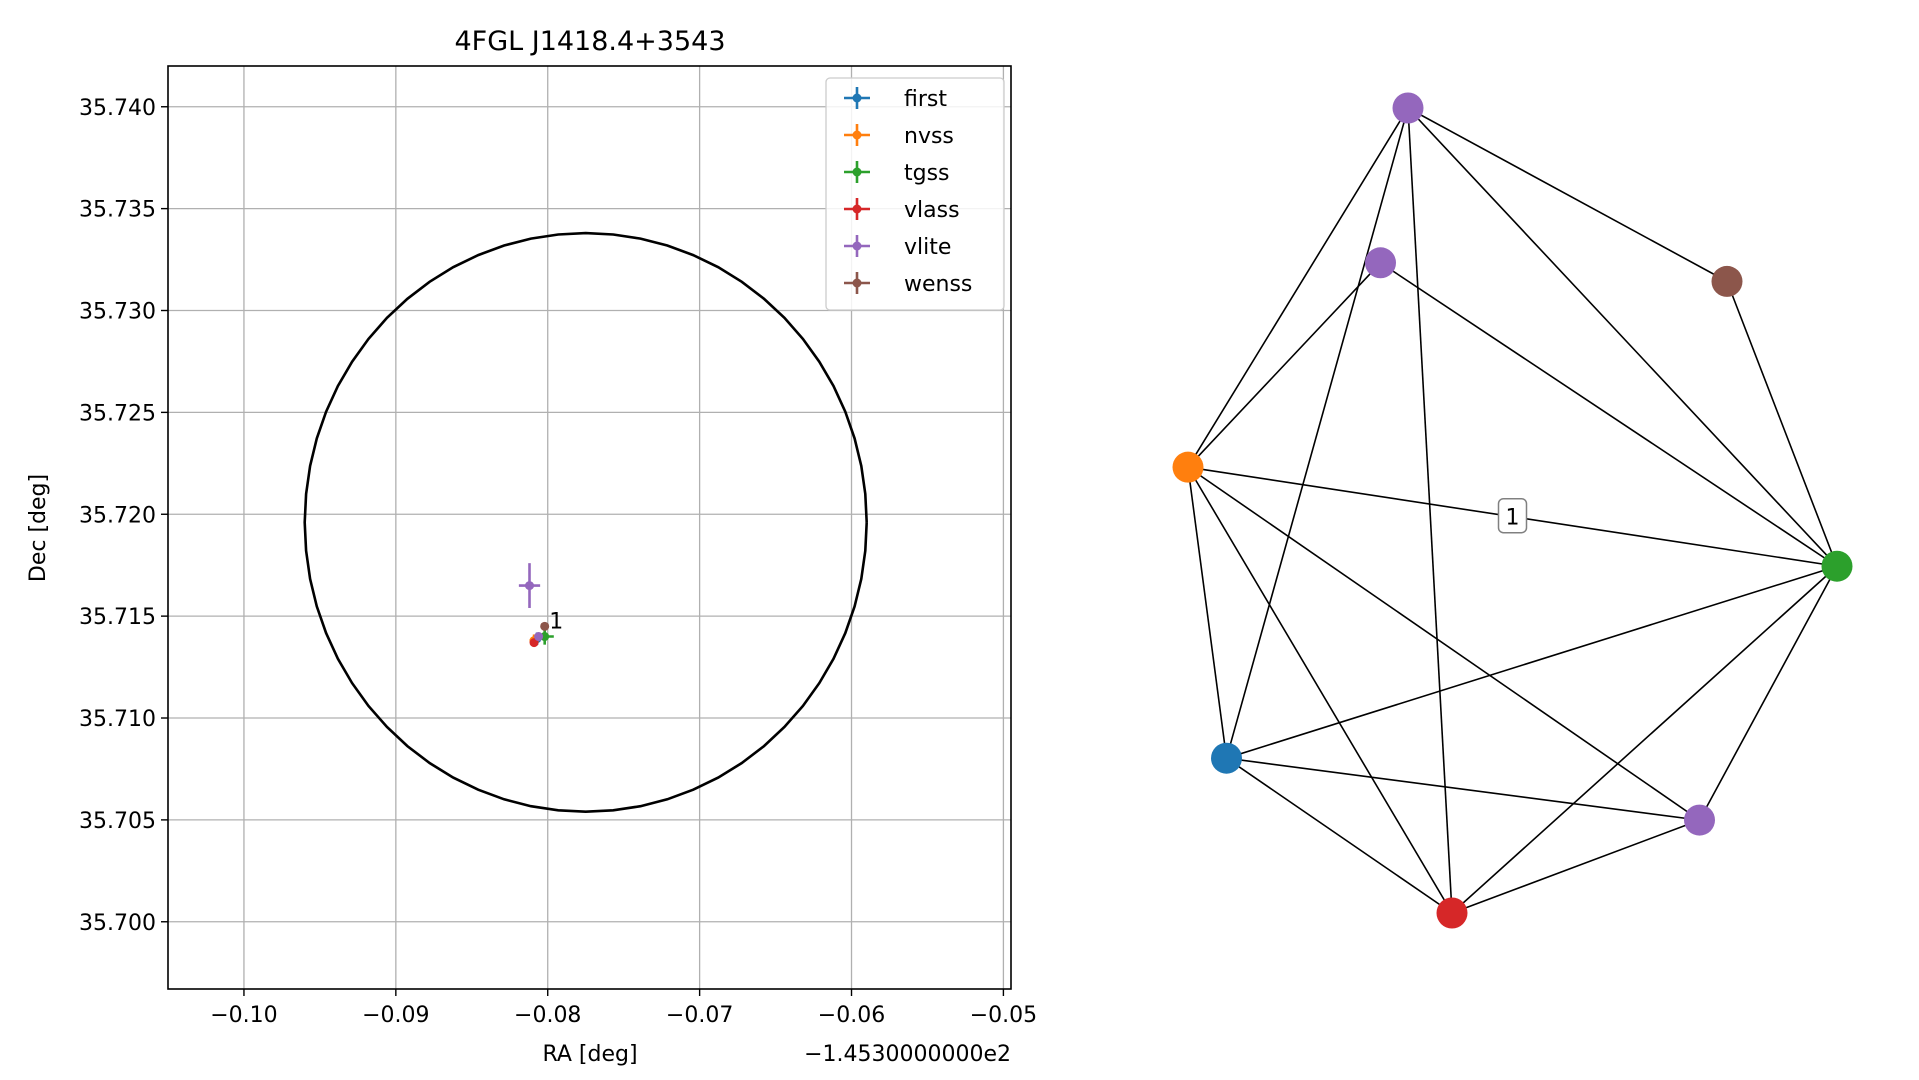 This screenshot has width=1919, height=1080. I want to click on x-tick-label: −0.07, so click(699, 1015).